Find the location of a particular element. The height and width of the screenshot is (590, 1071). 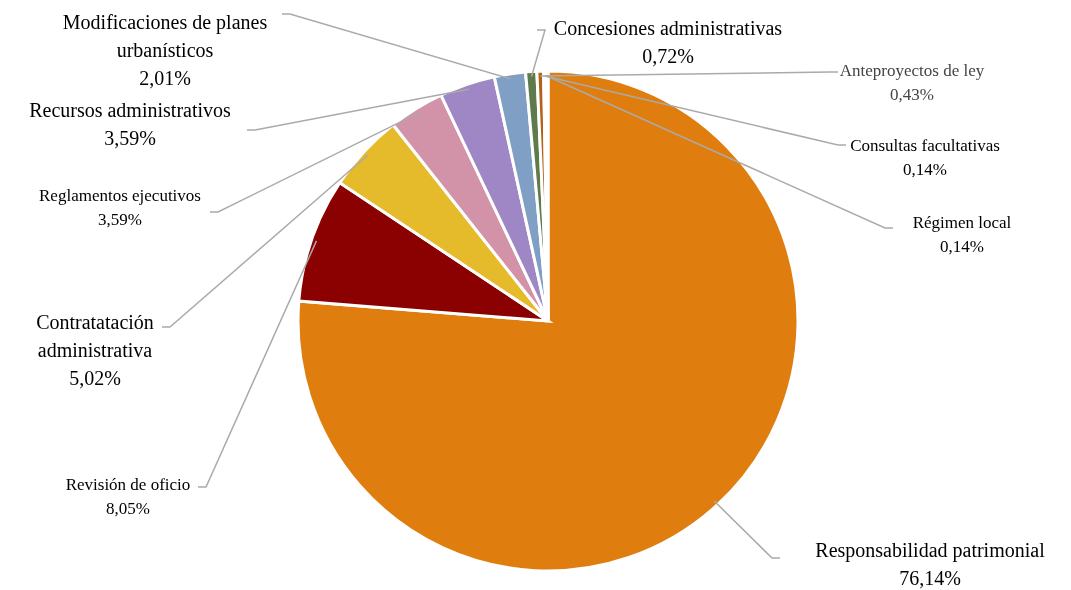

slice-label: Revisión de oficio is located at coordinates (128, 484).